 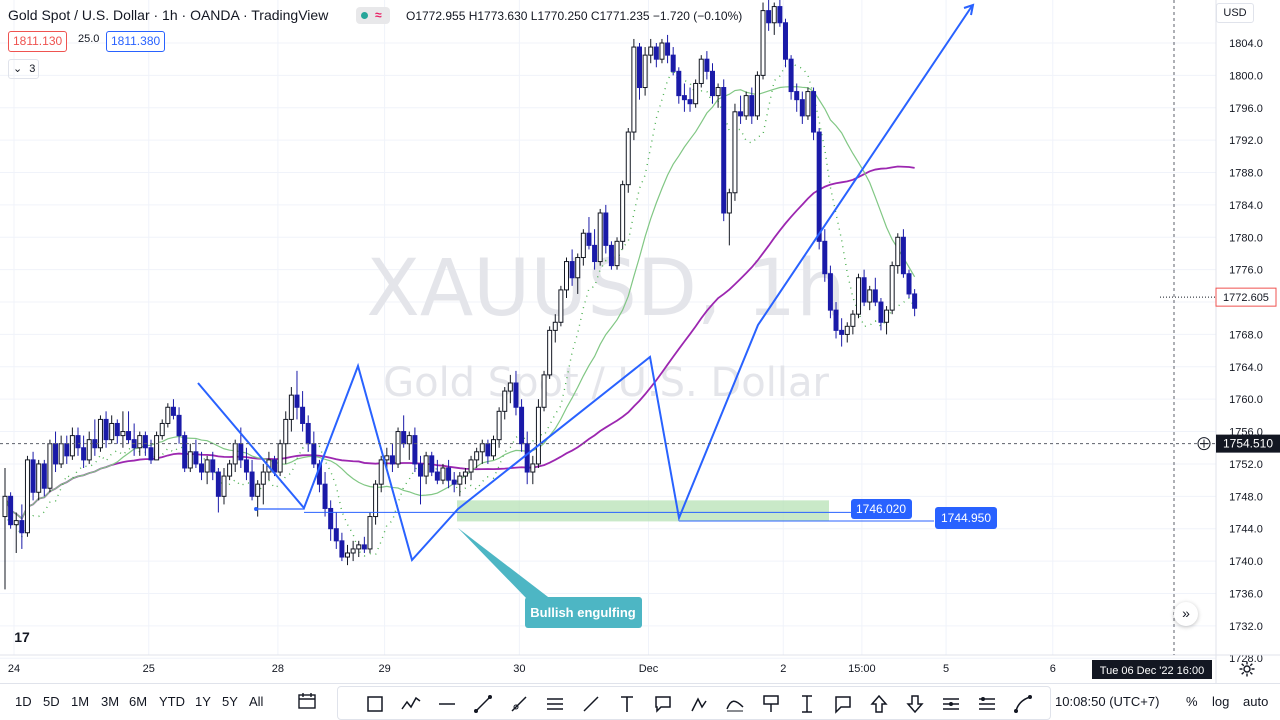 What do you see at coordinates (951, 704) in the screenshot?
I see `long-position-icon` at bounding box center [951, 704].